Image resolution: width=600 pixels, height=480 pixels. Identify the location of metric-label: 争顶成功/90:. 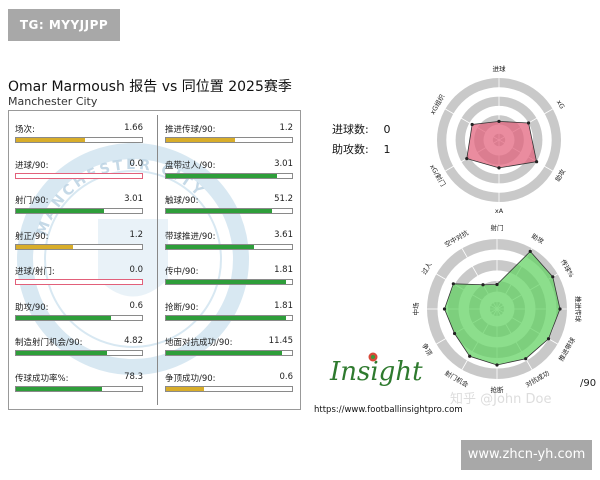
(190, 378).